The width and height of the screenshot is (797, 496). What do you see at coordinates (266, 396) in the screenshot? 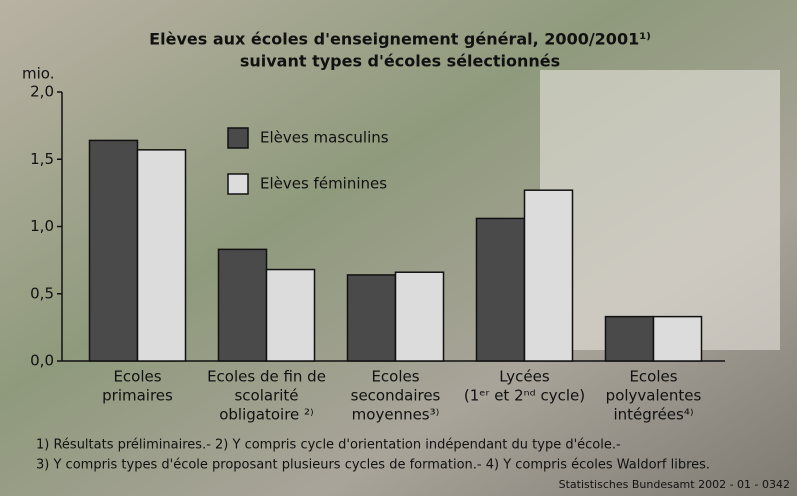
I see `x-tick-label: scolarité` at bounding box center [266, 396].